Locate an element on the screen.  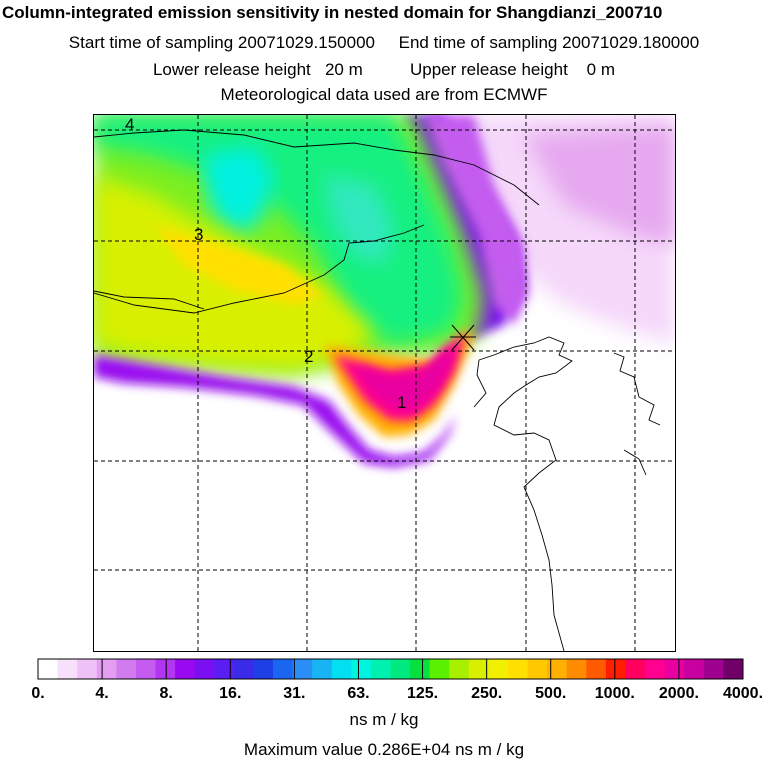
meteorological-data-line: Meteorological data used are from ECMWF is located at coordinates (384, 94).